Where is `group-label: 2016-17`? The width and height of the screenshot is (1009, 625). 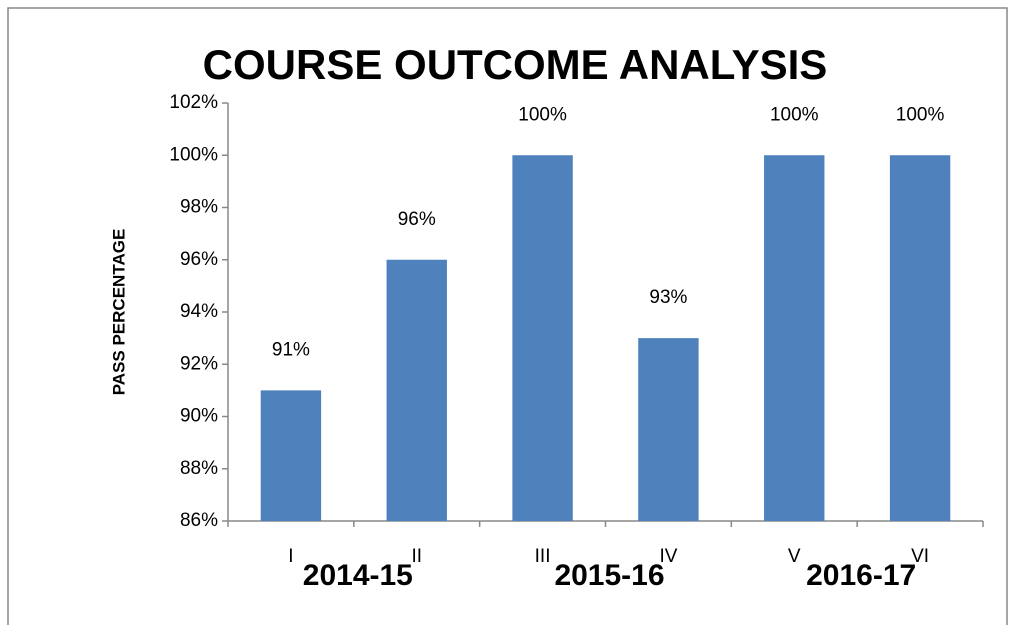 group-label: 2016-17 is located at coordinates (861, 575).